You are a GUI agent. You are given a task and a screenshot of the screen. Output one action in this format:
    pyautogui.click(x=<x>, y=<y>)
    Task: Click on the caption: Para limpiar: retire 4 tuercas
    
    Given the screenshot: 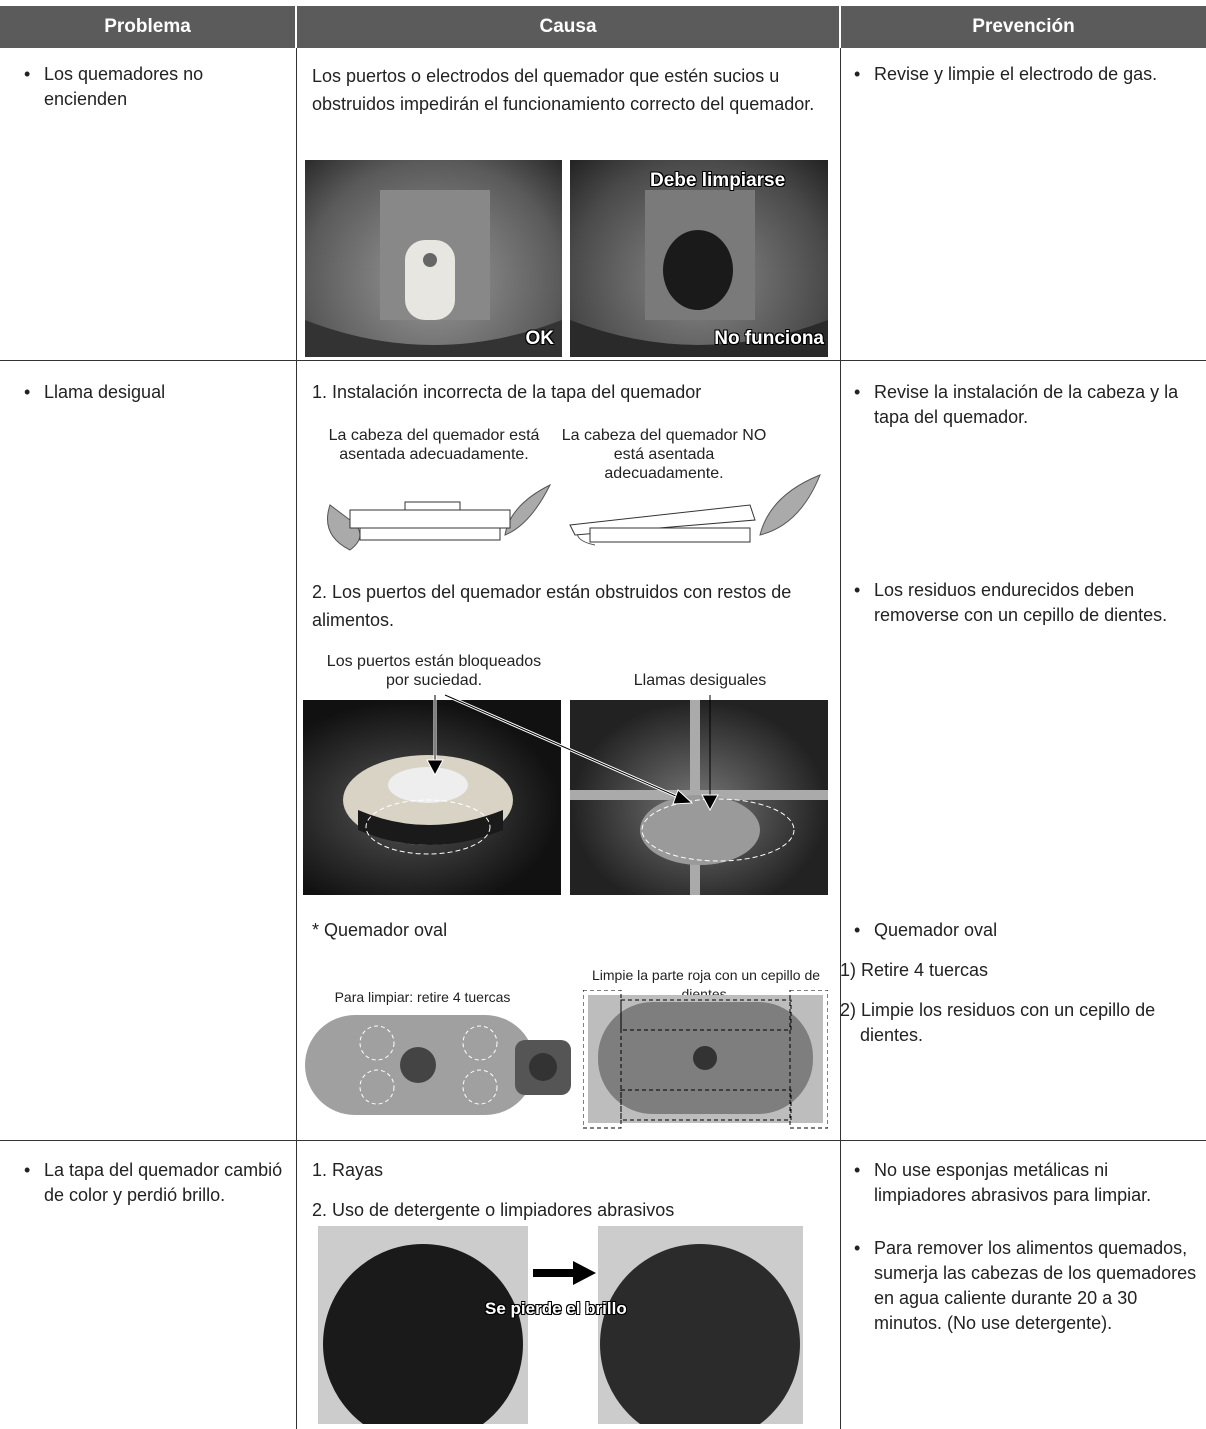 What is the action you would take?
    pyautogui.click(x=422, y=997)
    